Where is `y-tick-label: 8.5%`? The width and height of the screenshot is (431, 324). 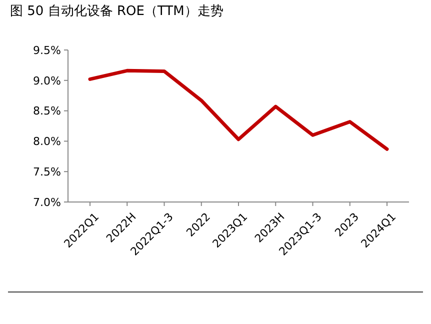
y-tick-label: 8.5% is located at coordinates (47, 111).